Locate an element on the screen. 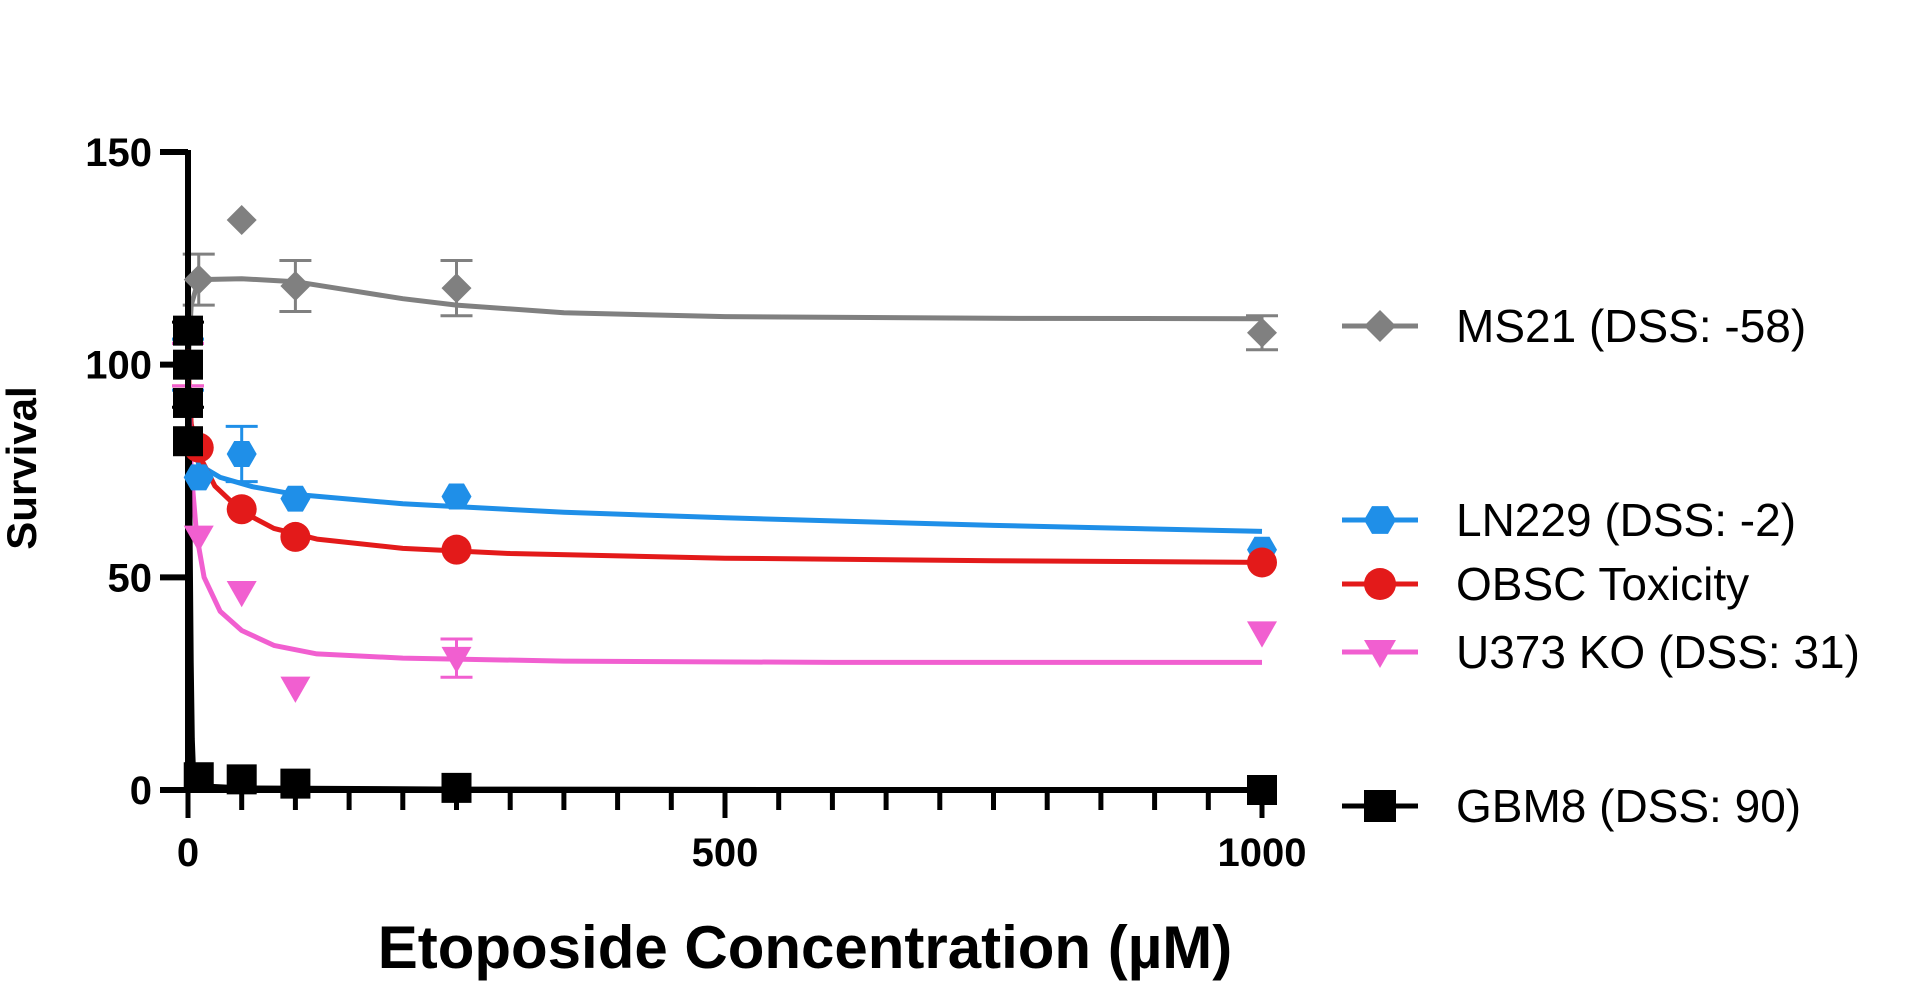 The height and width of the screenshot is (988, 1920). legend-label: U373 KO (DSS: 31) is located at coordinates (1658, 652).